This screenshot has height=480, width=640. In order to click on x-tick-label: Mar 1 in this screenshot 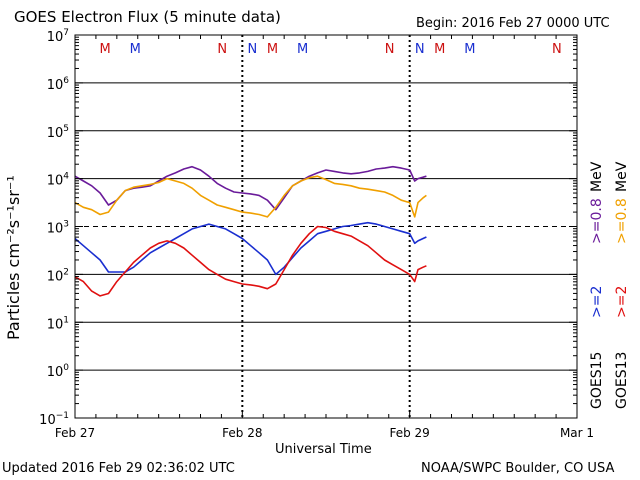, I will do `click(577, 433)`.